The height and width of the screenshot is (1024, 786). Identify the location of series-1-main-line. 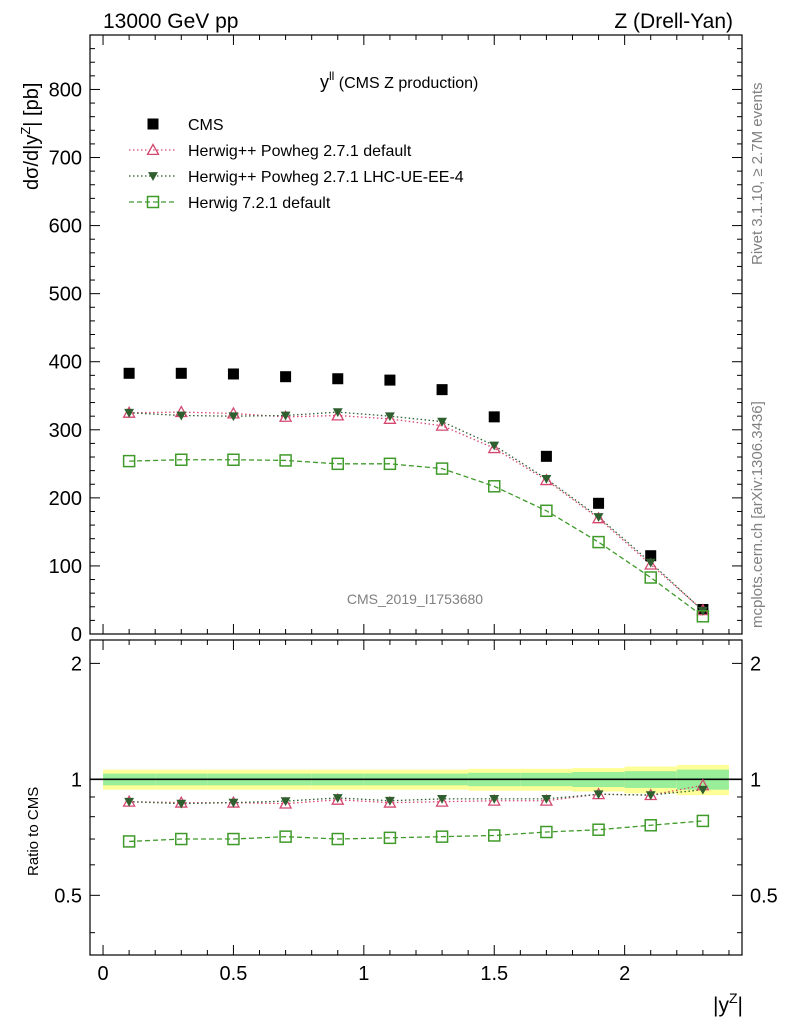
(416, 511).